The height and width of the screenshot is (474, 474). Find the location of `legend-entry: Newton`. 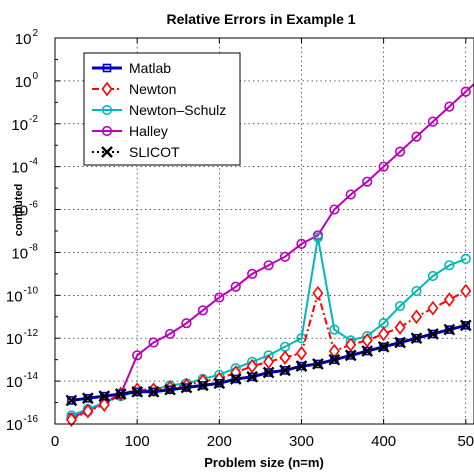

legend-entry: Newton is located at coordinates (134, 89).